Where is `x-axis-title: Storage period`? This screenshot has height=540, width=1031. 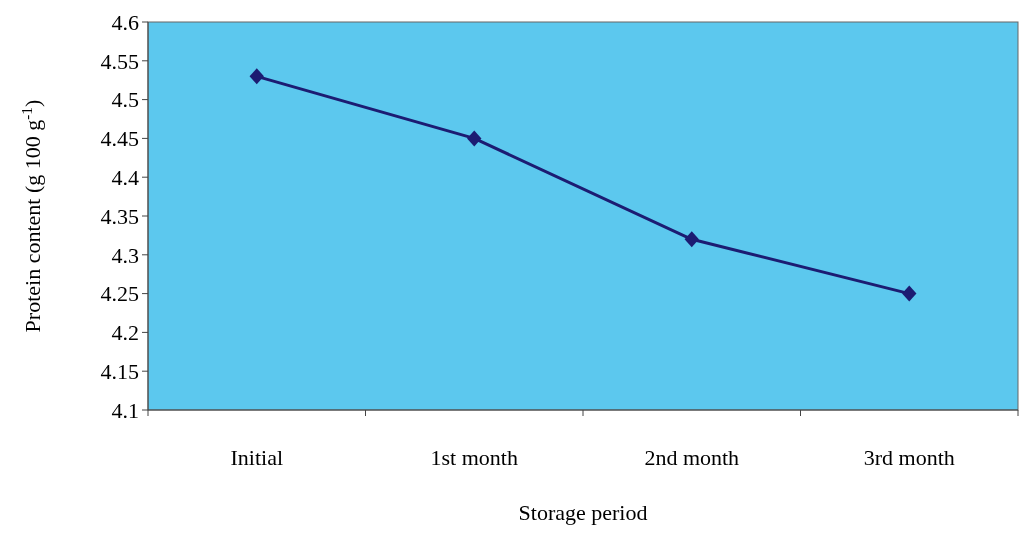 x-axis-title: Storage period is located at coordinates (583, 512).